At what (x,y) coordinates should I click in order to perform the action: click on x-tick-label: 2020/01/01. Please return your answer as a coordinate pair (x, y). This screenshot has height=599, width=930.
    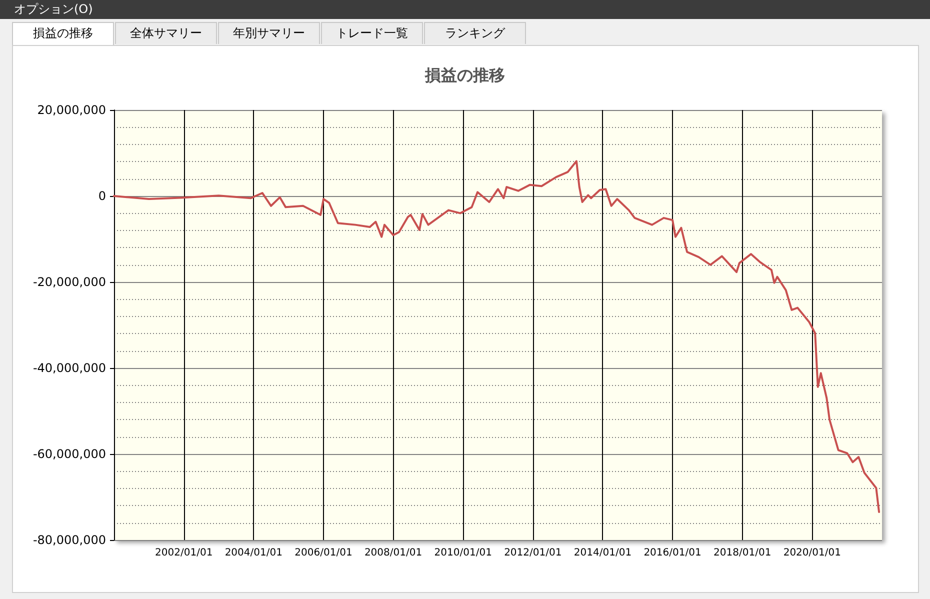
    Looking at the image, I should click on (812, 553).